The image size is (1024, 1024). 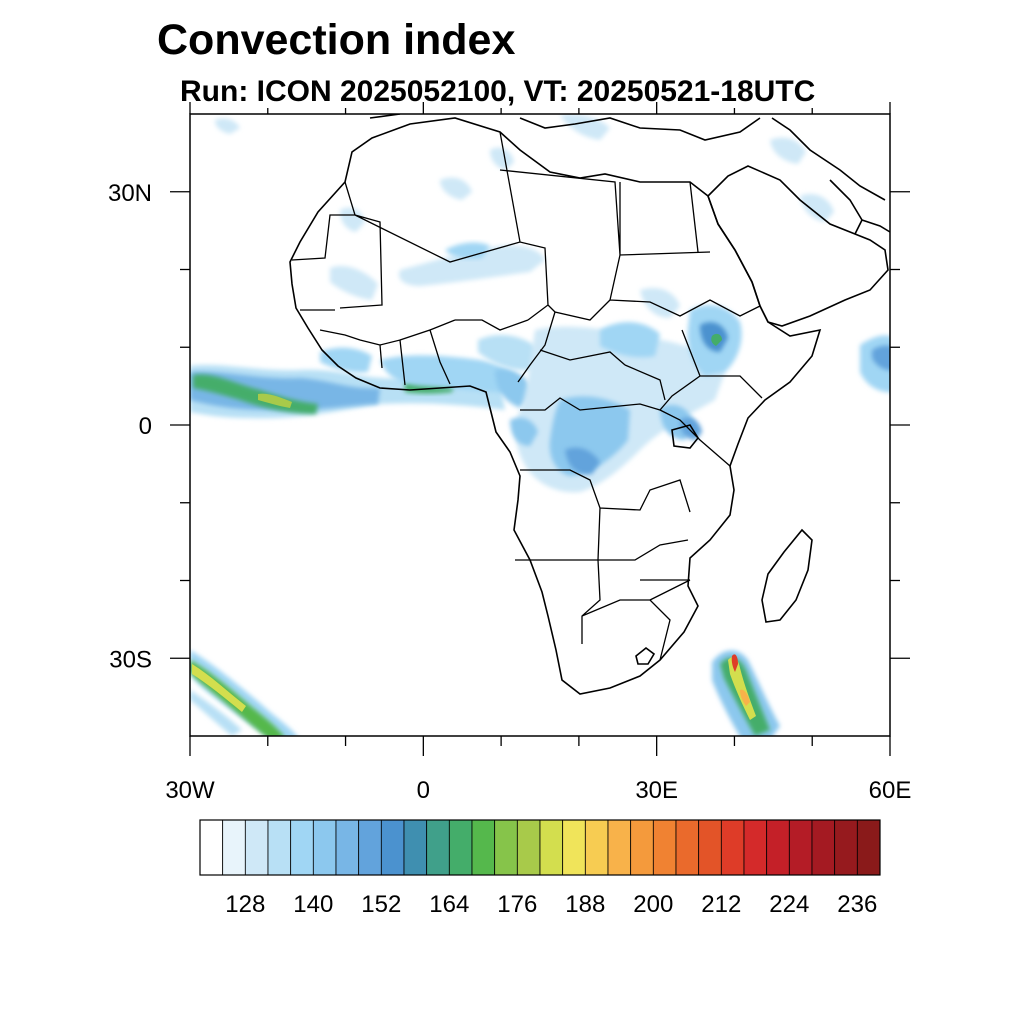 I want to click on lon-tick-label: 30W, so click(x=190, y=790).